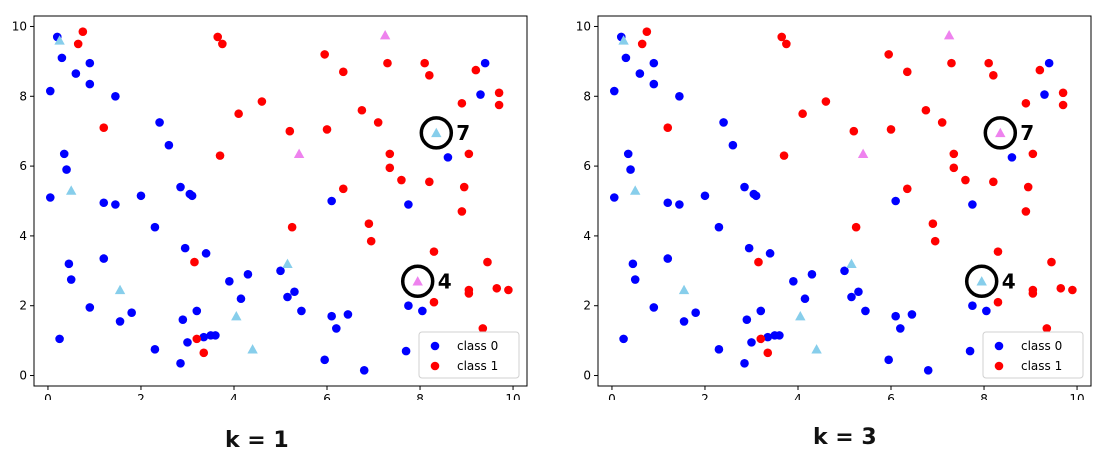  What do you see at coordinates (234, 396) in the screenshot?
I see `x-tick-label: 4` at bounding box center [234, 396].